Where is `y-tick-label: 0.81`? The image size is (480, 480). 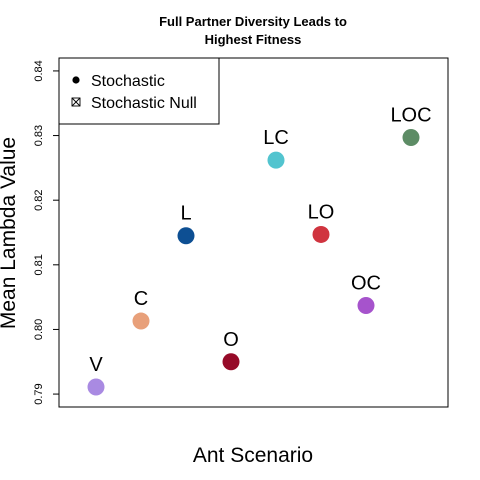 y-tick-label: 0.81 is located at coordinates (39, 264).